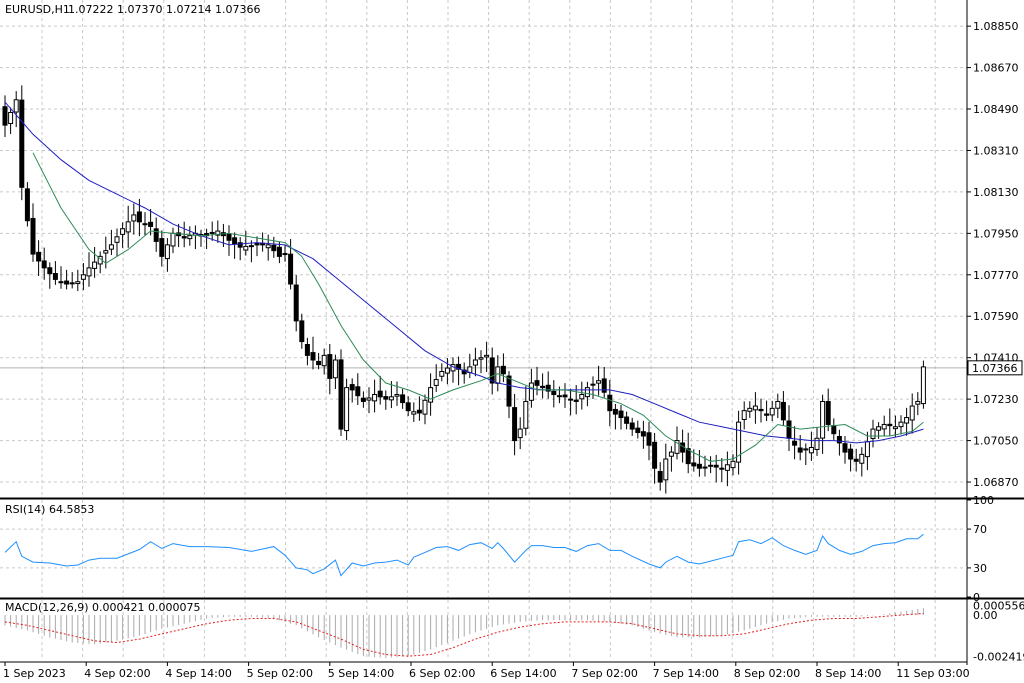 The image size is (1024, 683). What do you see at coordinates (996, 482) in the screenshot?
I see `price-tick-label: 1.06870` at bounding box center [996, 482].